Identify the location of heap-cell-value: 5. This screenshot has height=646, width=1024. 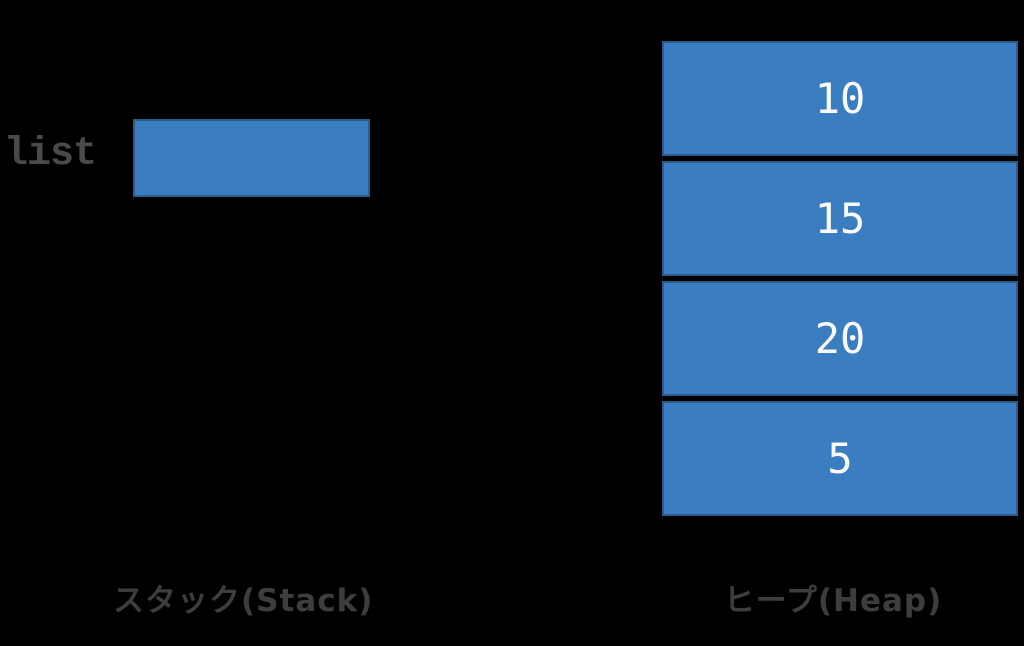
(840, 458).